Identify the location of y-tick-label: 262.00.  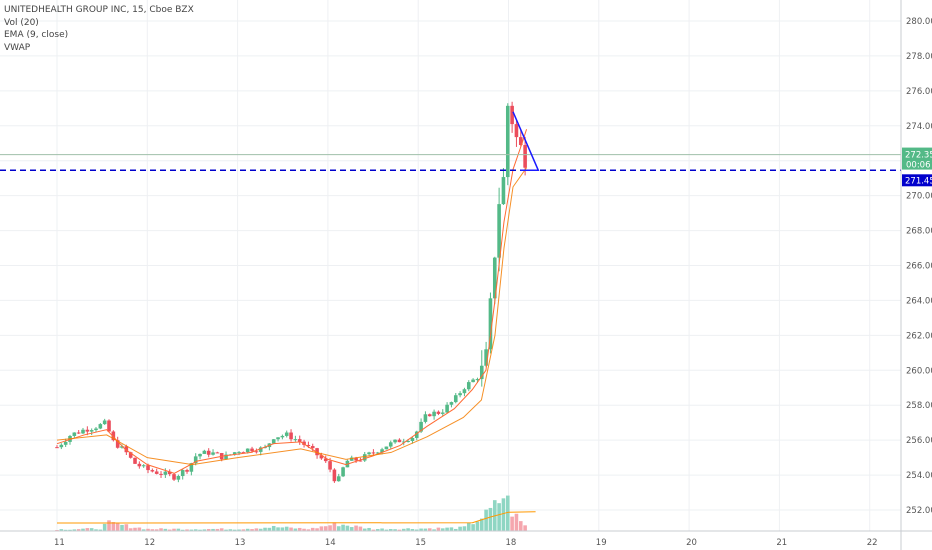
(919, 336).